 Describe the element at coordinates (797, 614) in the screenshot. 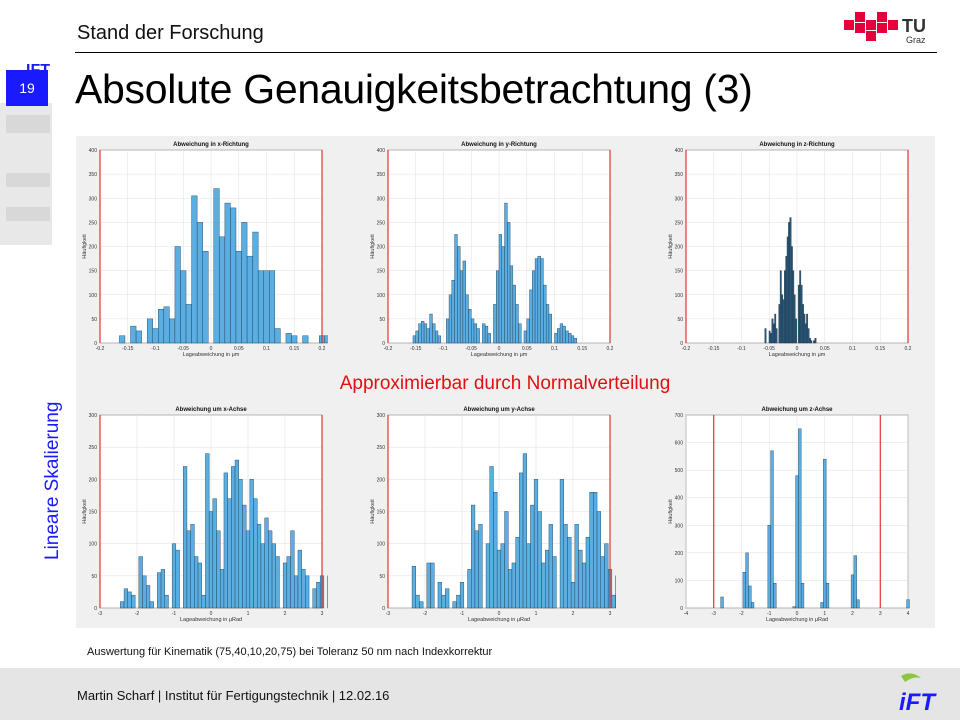

I see `x-tick-label: 0` at that location.